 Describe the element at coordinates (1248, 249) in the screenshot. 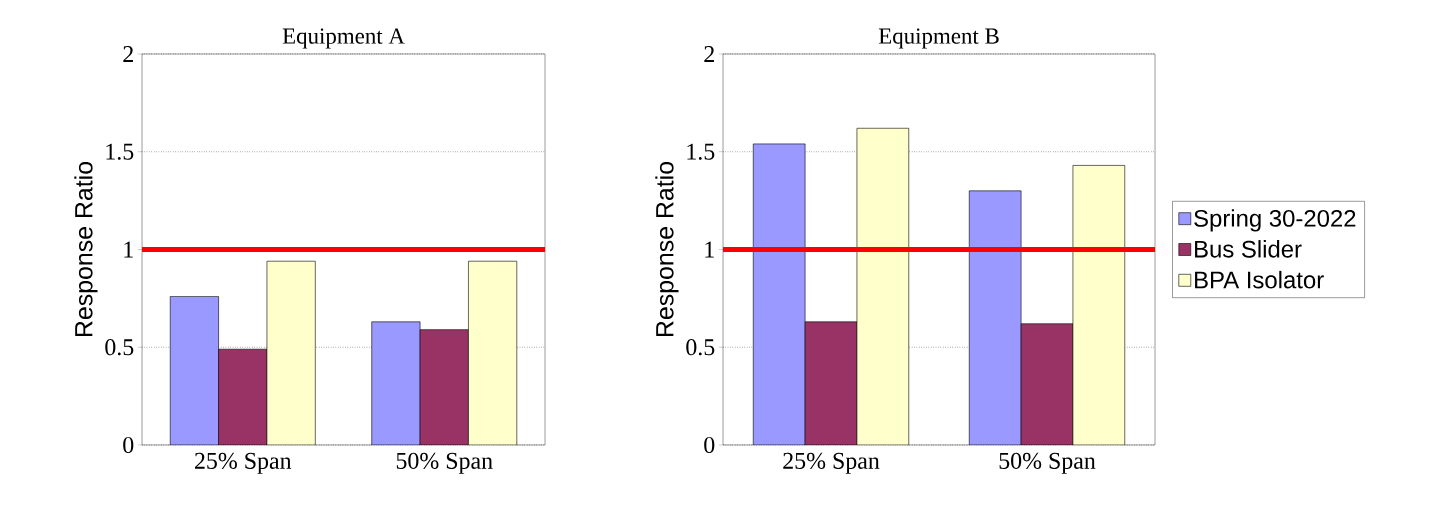

I see `legend-label: Bus Slider` at that location.